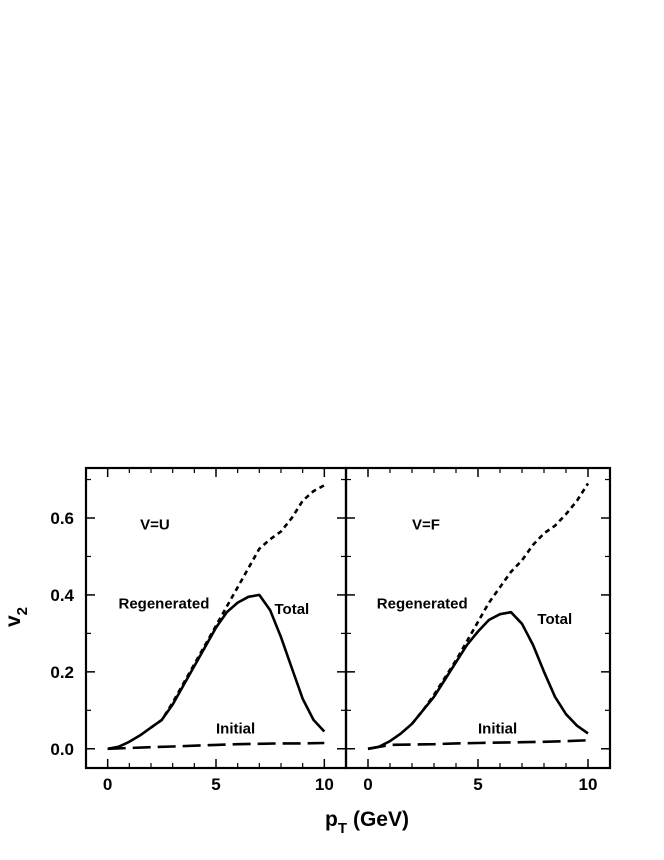 Image resolution: width=664 pixels, height=860 pixels. Describe the element at coordinates (13, 621) in the screenshot. I see `y-axis-title-symbol: v` at that location.